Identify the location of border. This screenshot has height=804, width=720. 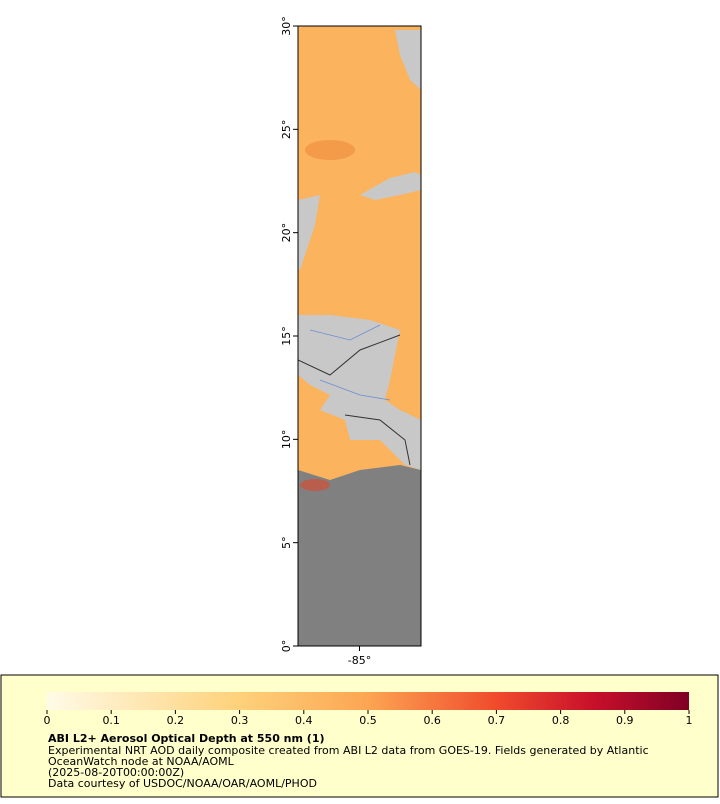
(354, 400).